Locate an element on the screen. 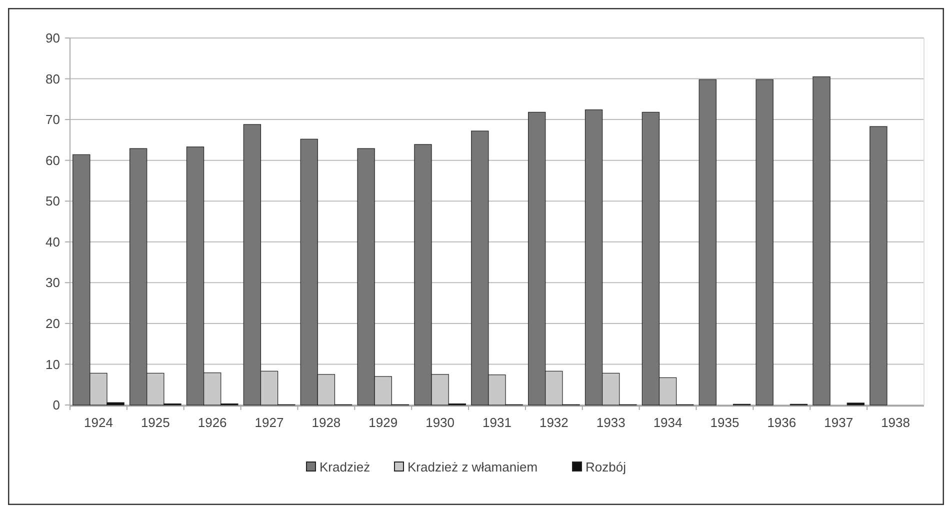  legend-label: Kradzież z włamaniem is located at coordinates (473, 467).